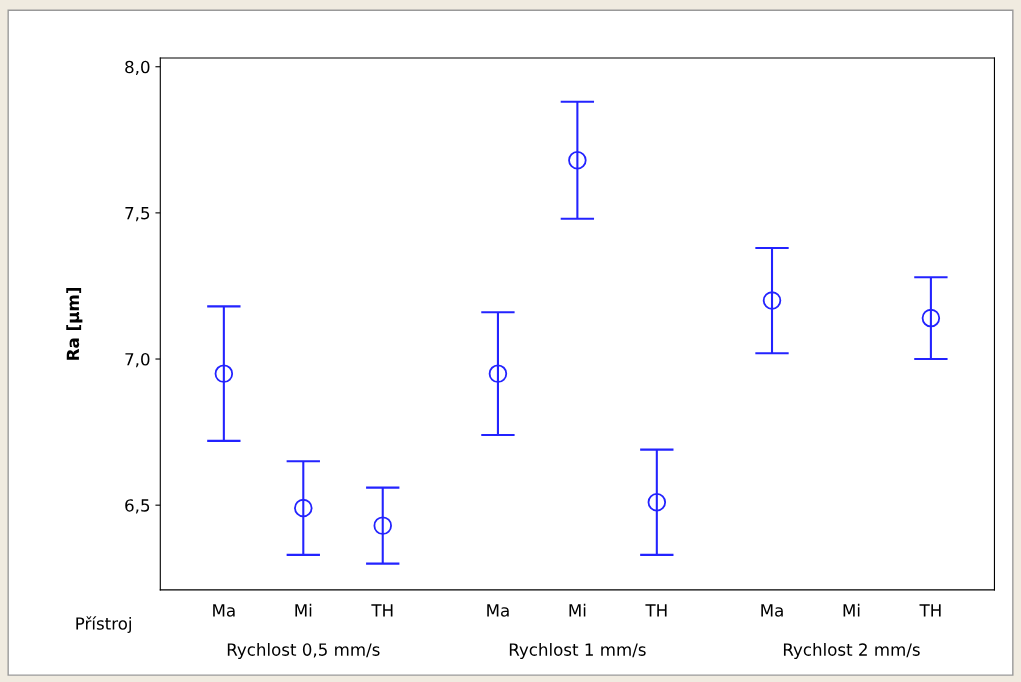 This screenshot has height=682, width=1021. I want to click on text: Rychlost 1 mm/s, so click(577, 651).